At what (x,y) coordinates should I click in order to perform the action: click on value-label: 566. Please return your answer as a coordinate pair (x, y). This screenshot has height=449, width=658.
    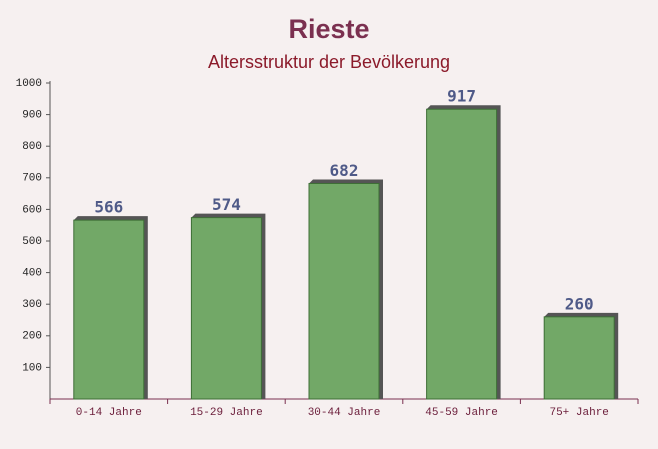
    Looking at the image, I should click on (108, 207).